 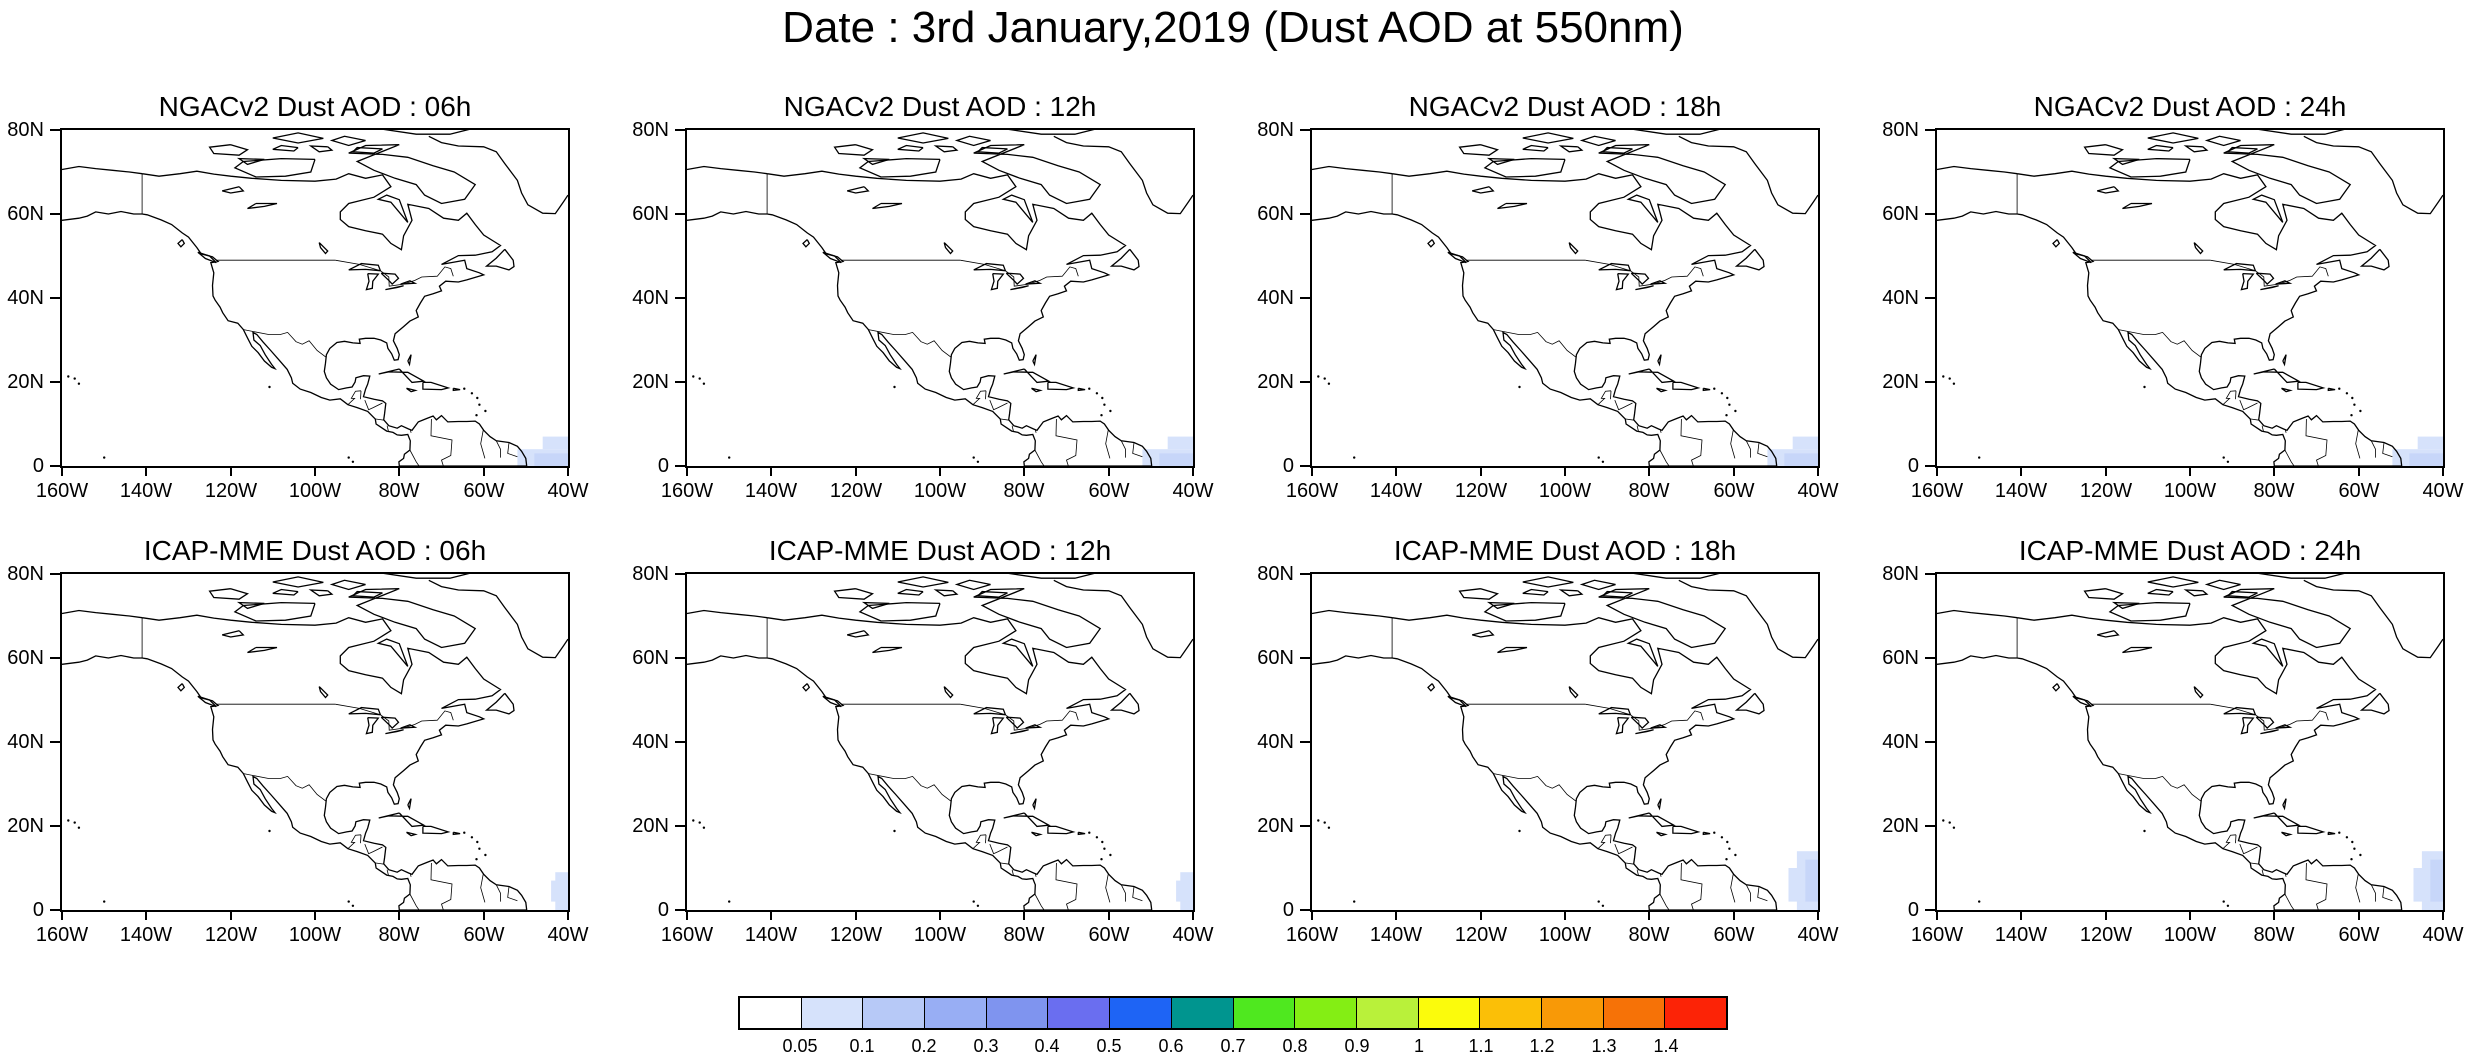 What do you see at coordinates (771, 935) in the screenshot?
I see `lon-label: 140W` at bounding box center [771, 935].